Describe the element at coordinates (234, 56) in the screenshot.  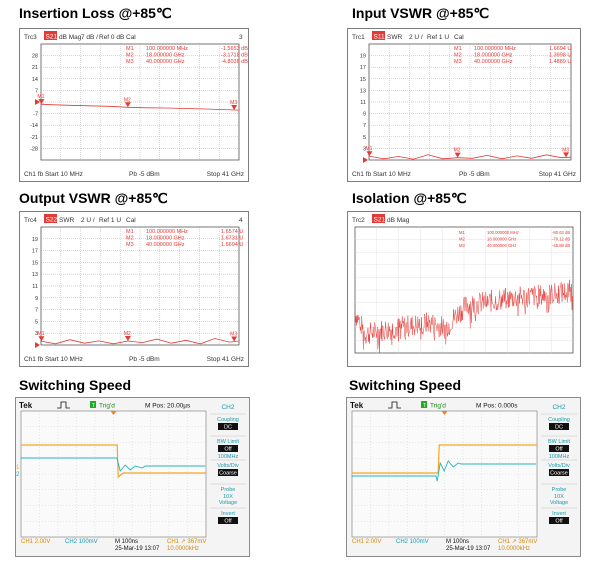
I see `marker-value: -3.1718 dB` at that location.